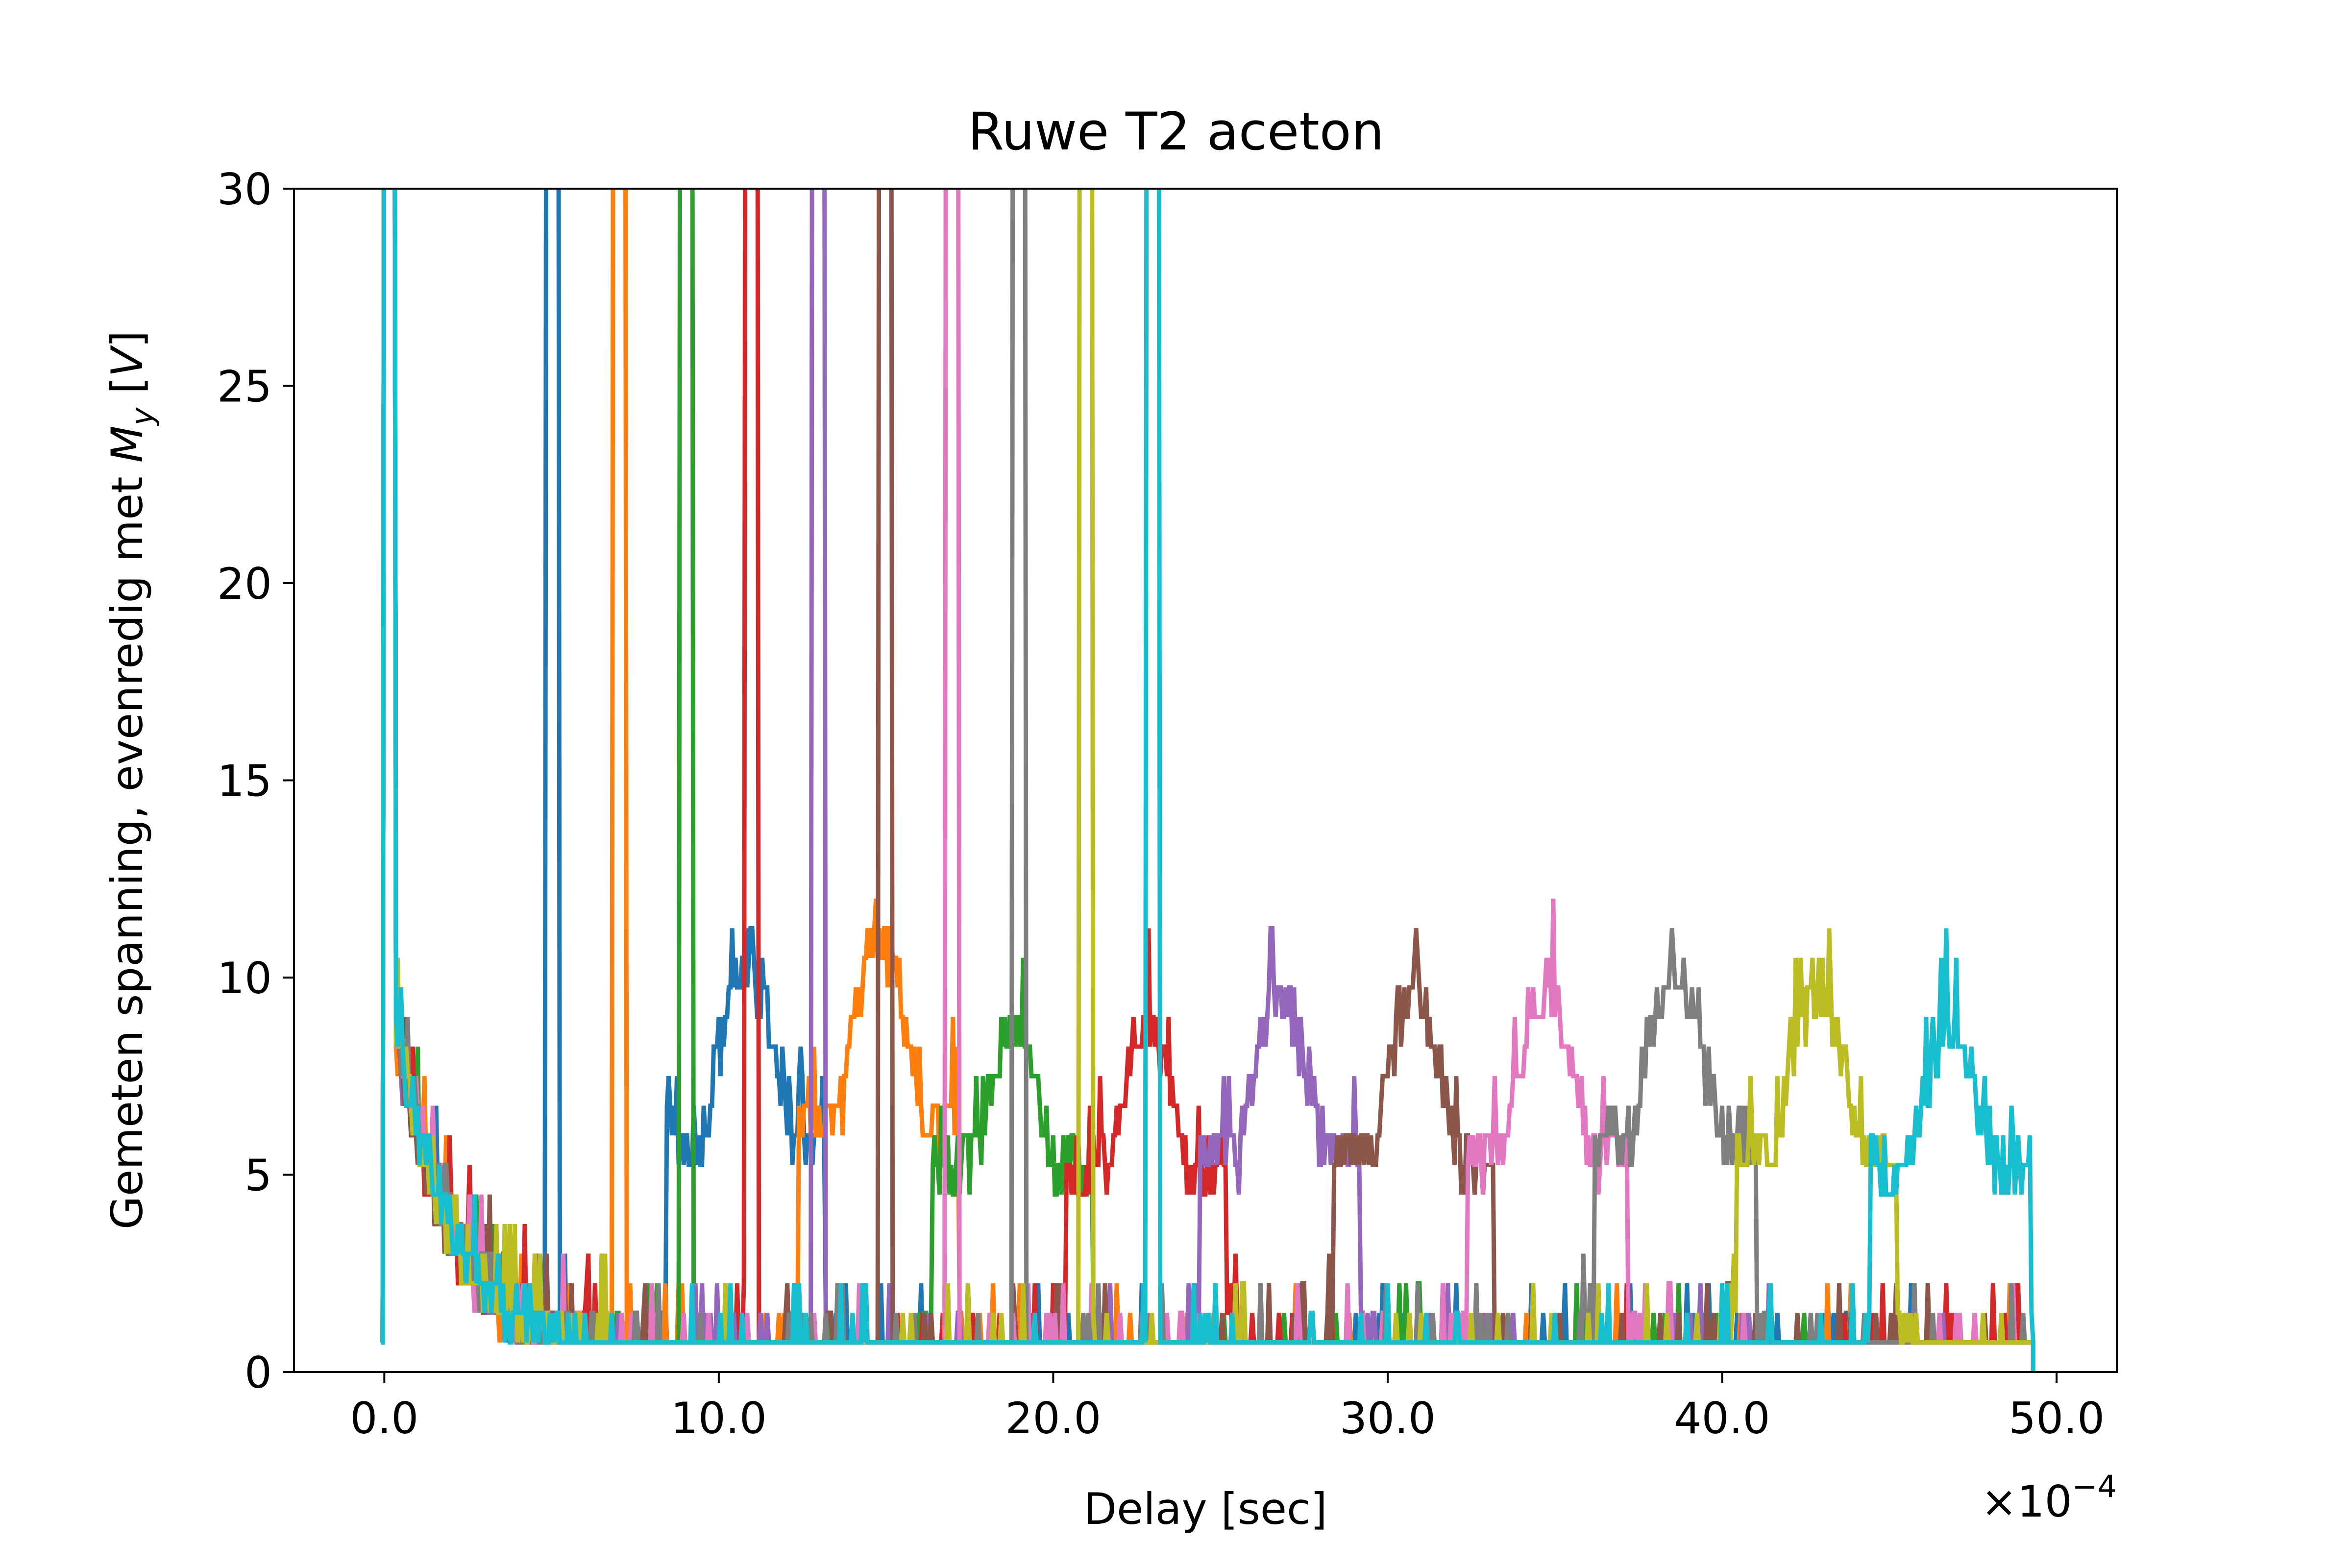 Image resolution: width=2352 pixels, height=1568 pixels. I want to click on y-label-symbol: M, so click(127, 444).